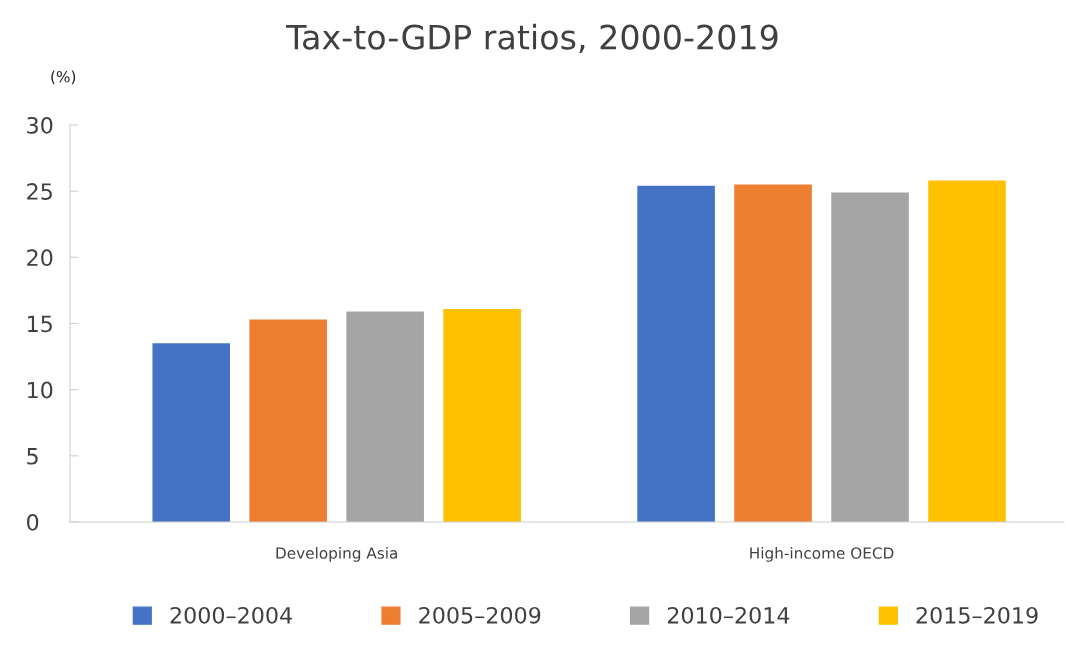 The width and height of the screenshot is (1066, 648). Describe the element at coordinates (336, 554) in the screenshot. I see `x-tick-label: Developing Asia` at that location.